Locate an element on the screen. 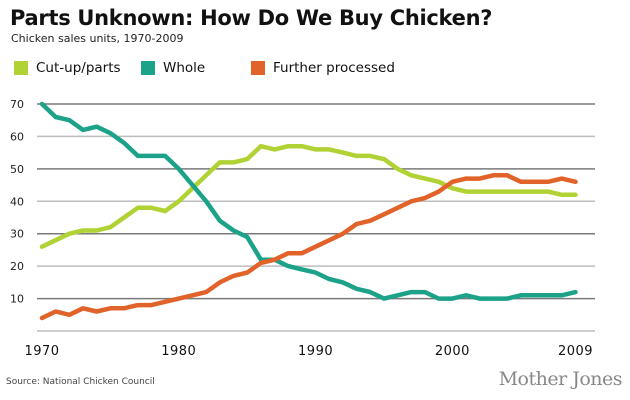 Image resolution: width=630 pixels, height=400 pixels. legend: Cut-up/parts Whole Further processed is located at coordinates (204, 68).